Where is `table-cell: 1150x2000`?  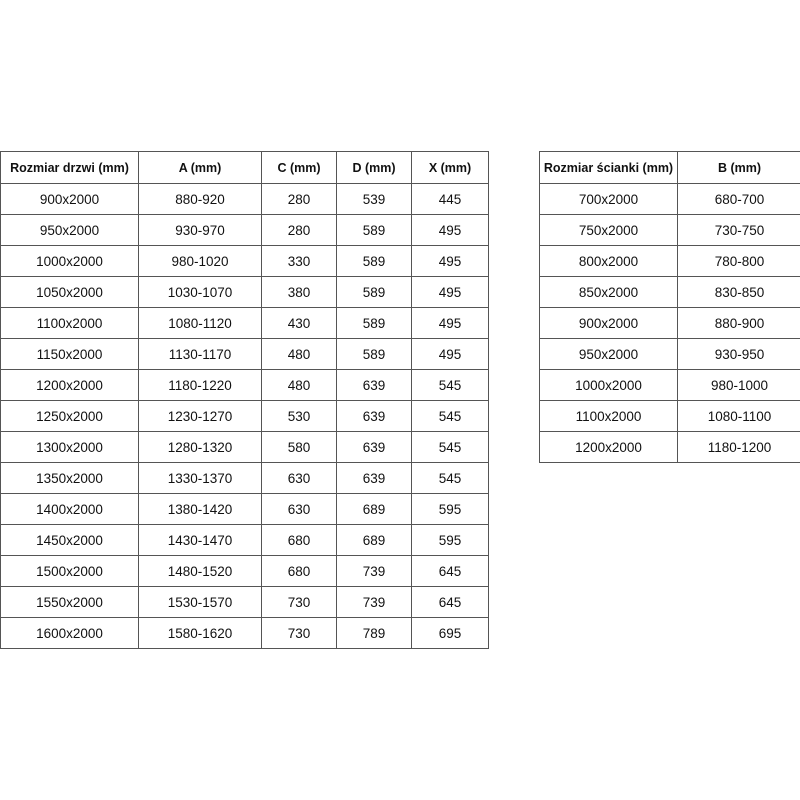 table-cell: 1150x2000 is located at coordinates (69, 354).